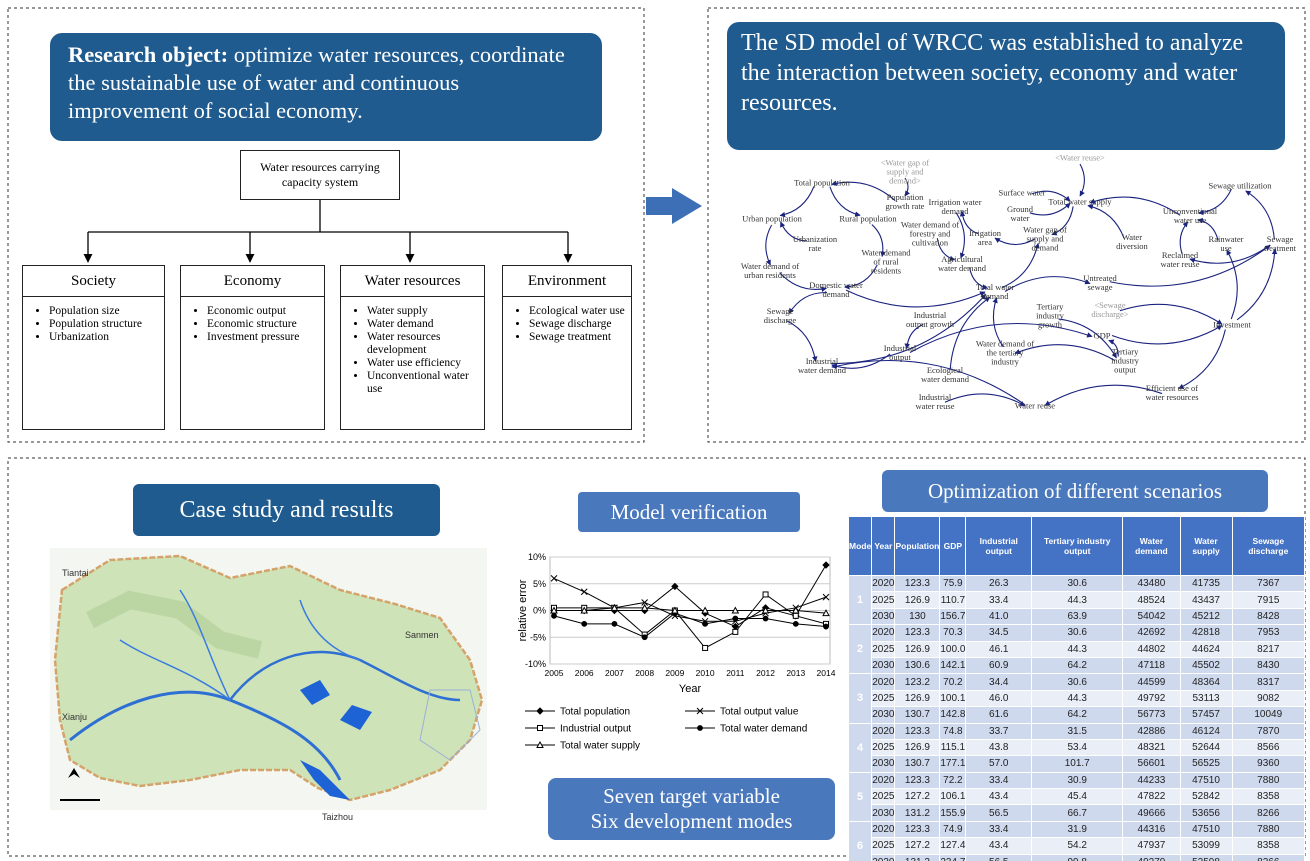 This screenshot has height=861, width=1310. What do you see at coordinates (425, 383) in the screenshot?
I see `subsystem-item: Unconventional water use` at bounding box center [425, 383].